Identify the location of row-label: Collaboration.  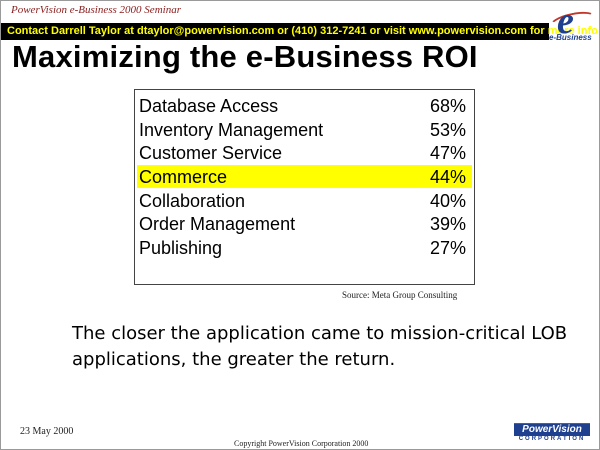
(192, 201).